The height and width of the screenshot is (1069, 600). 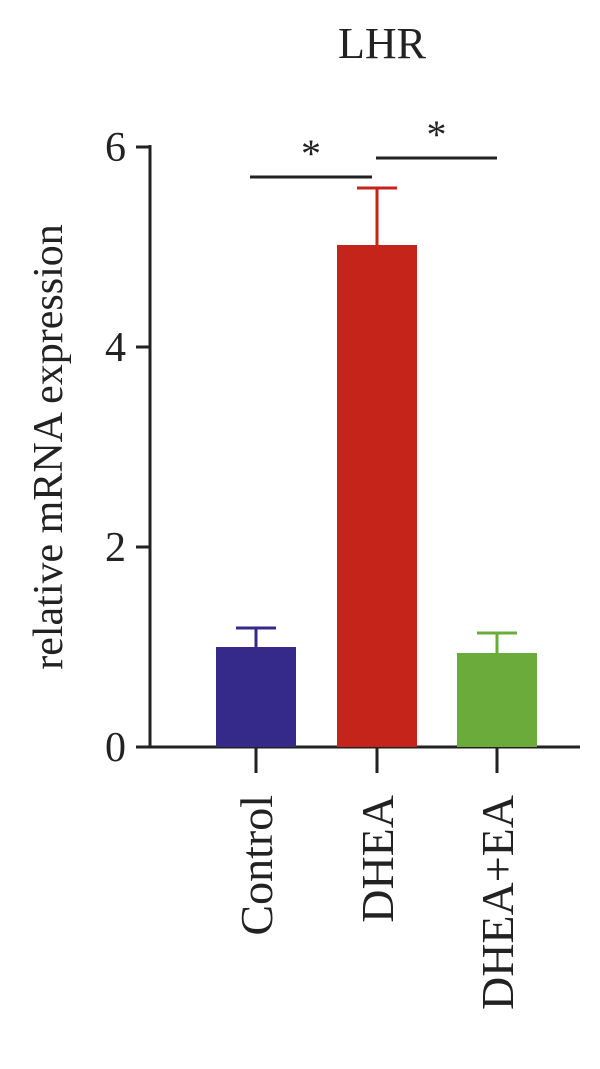 I want to click on x-tick-label: DHEA, so click(x=377, y=859).